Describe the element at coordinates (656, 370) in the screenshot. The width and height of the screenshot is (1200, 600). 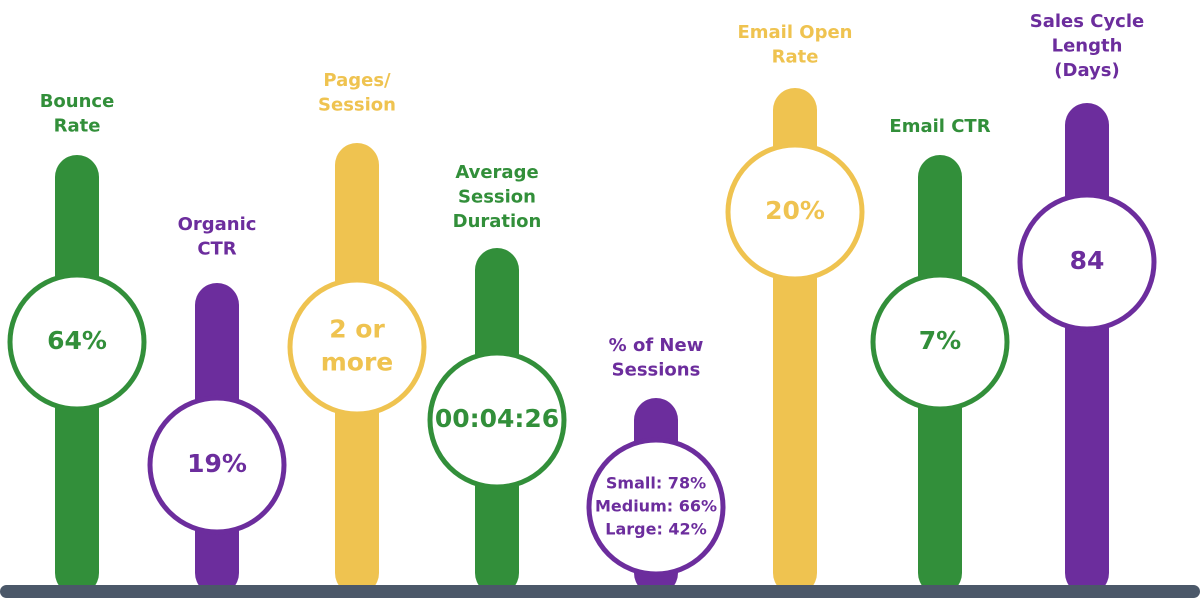
I see `metric-label: Sessions` at that location.